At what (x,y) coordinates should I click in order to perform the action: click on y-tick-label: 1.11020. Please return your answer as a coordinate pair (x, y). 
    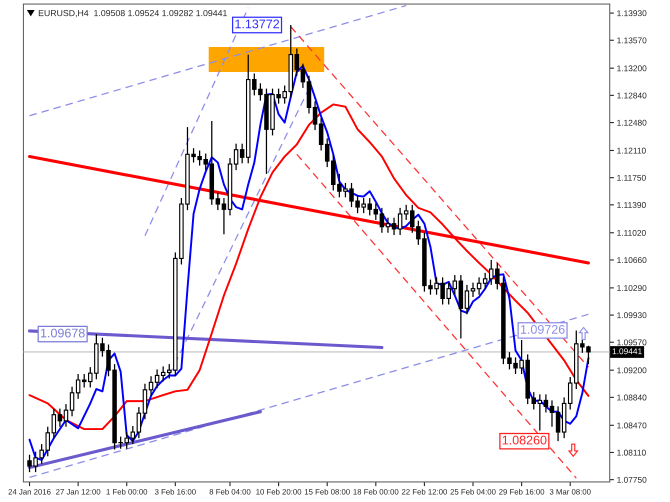
    Looking at the image, I should click on (631, 233).